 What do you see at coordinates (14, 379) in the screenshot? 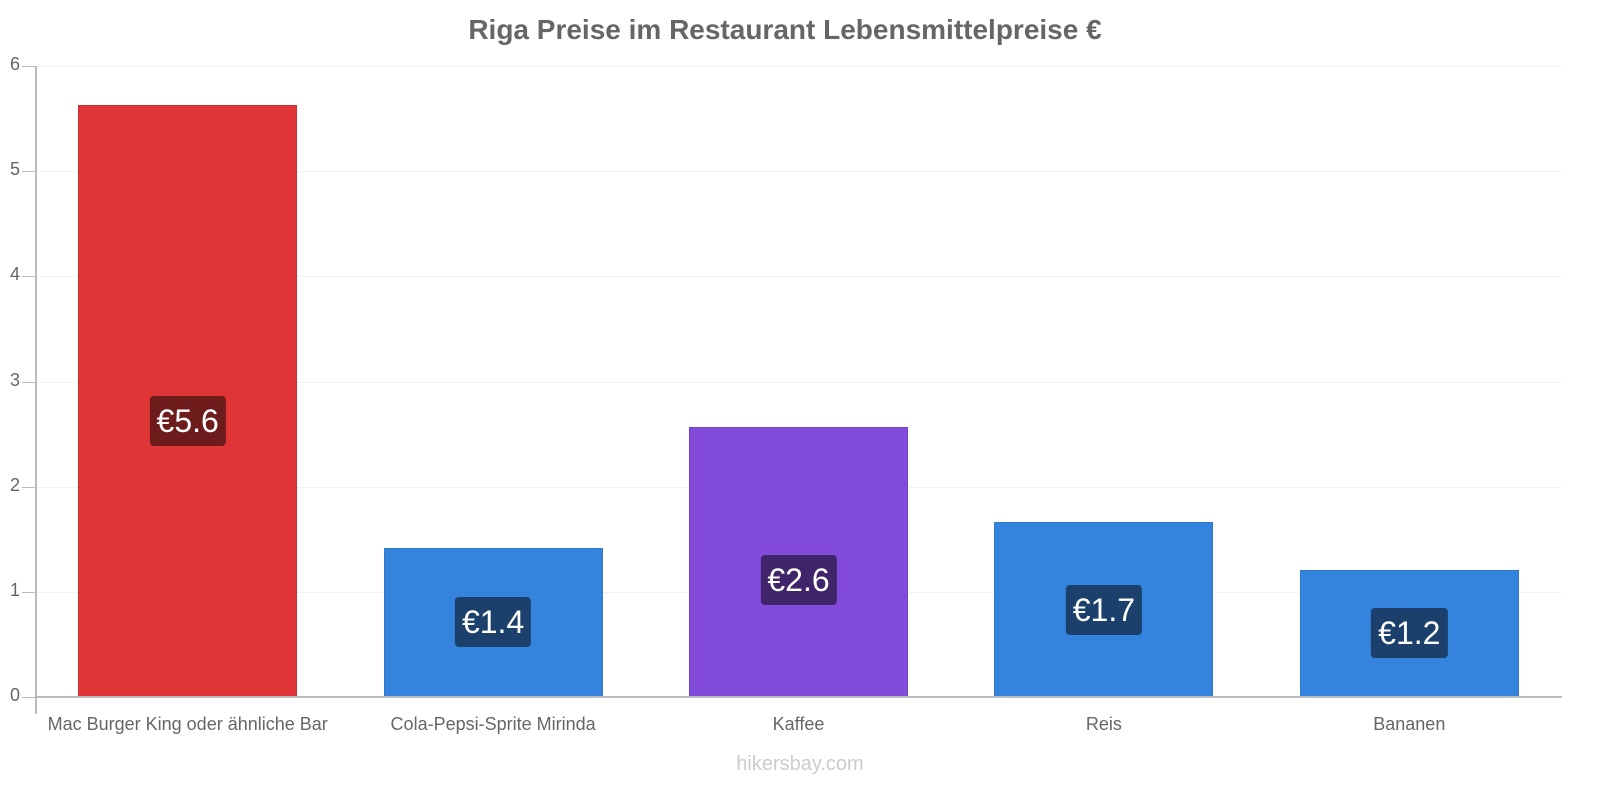
I see `y-tick-label: 3` at bounding box center [14, 379].